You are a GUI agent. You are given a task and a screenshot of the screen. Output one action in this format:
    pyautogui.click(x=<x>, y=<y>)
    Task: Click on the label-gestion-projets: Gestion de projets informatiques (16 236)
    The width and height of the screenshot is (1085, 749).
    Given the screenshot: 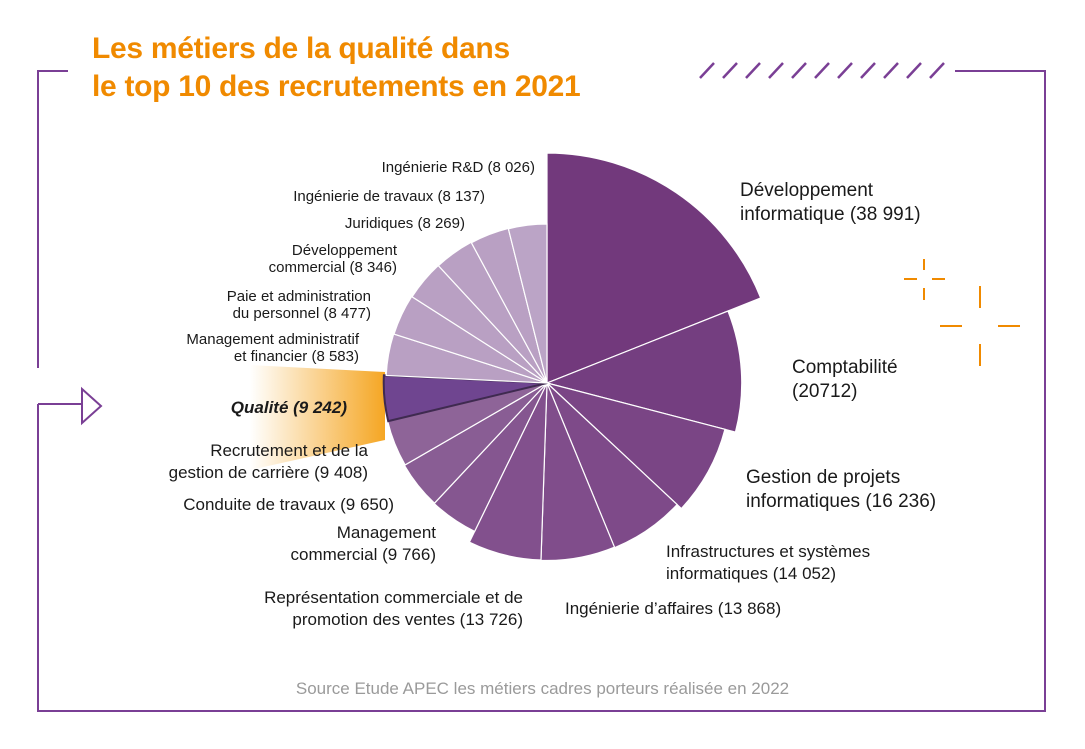 What is the action you would take?
    pyautogui.click(x=841, y=489)
    